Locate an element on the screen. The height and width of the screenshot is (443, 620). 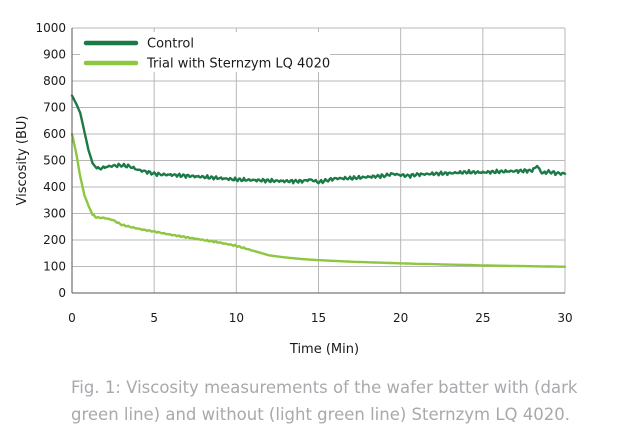
x-tick-label: 20 is located at coordinates (400, 318).